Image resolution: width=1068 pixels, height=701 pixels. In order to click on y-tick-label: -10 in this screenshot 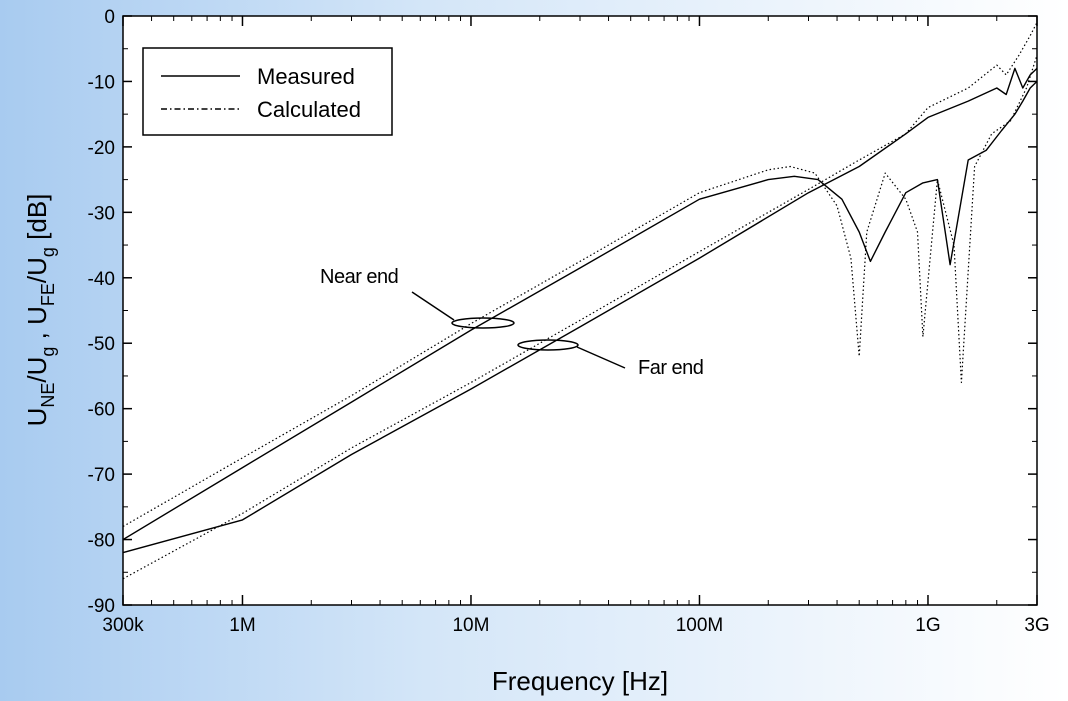, I will do `click(101, 82)`.